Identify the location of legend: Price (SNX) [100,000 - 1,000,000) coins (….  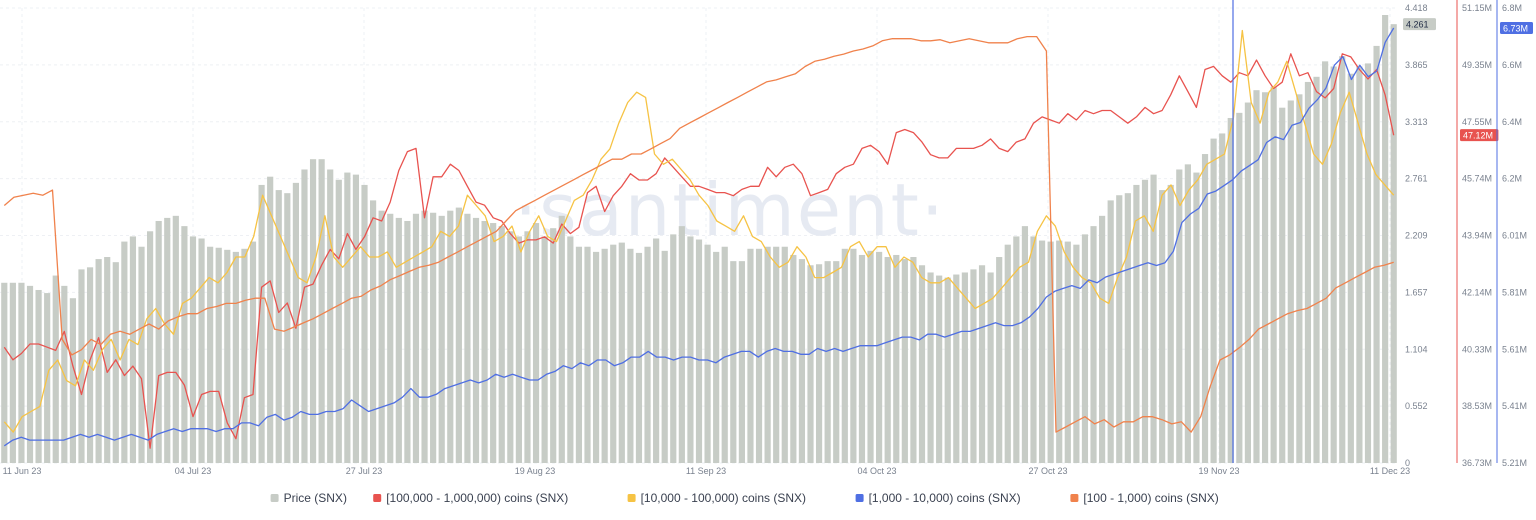
(744, 498).